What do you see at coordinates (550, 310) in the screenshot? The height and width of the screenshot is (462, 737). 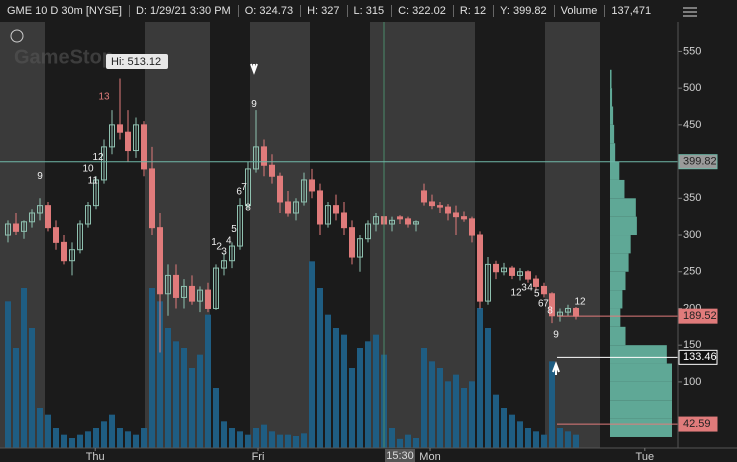 I see `annotation: 8` at bounding box center [550, 310].